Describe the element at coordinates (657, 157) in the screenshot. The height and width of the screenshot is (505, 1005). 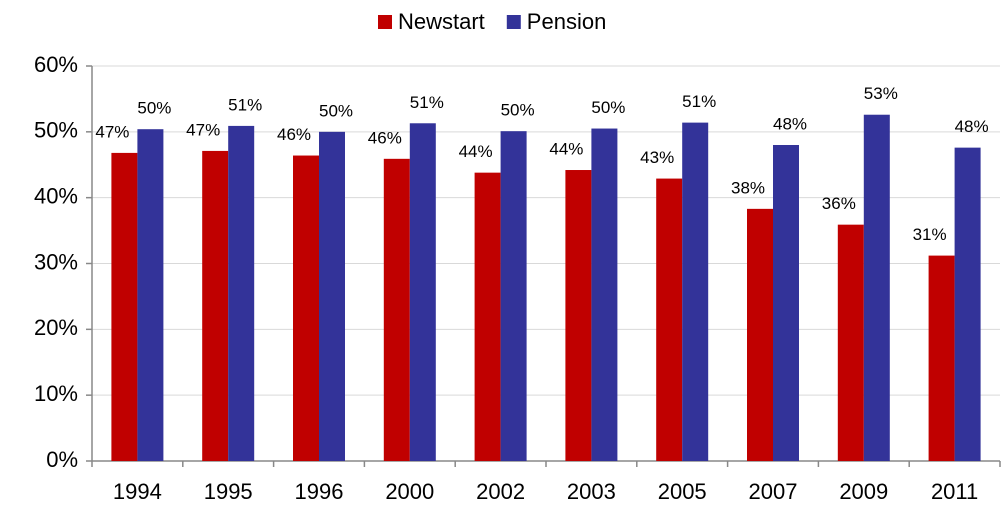
I see `data-label: 43%` at that location.